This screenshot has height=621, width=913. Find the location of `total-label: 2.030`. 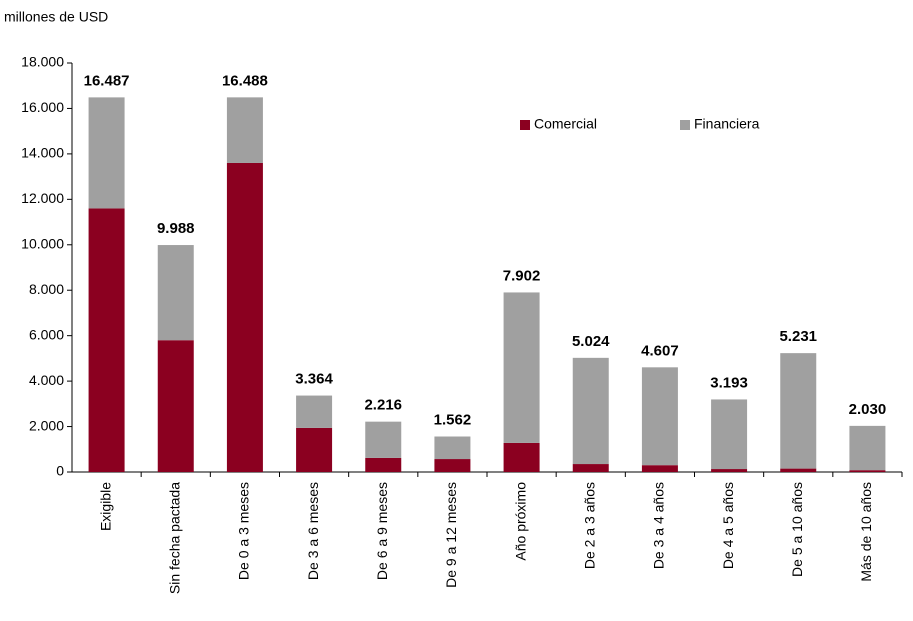

total-label: 2.030 is located at coordinates (868, 409).